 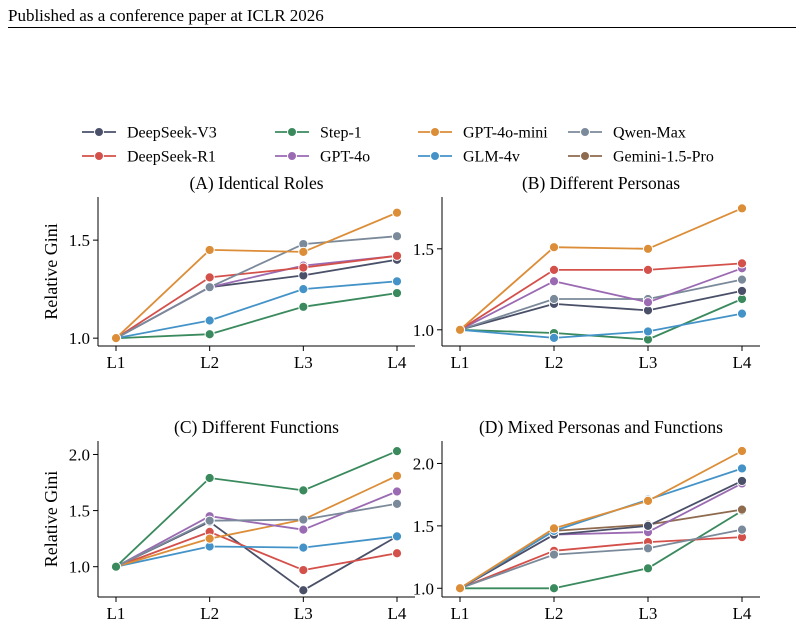 I want to click on series-deepseek-r1, so click(x=256, y=551).